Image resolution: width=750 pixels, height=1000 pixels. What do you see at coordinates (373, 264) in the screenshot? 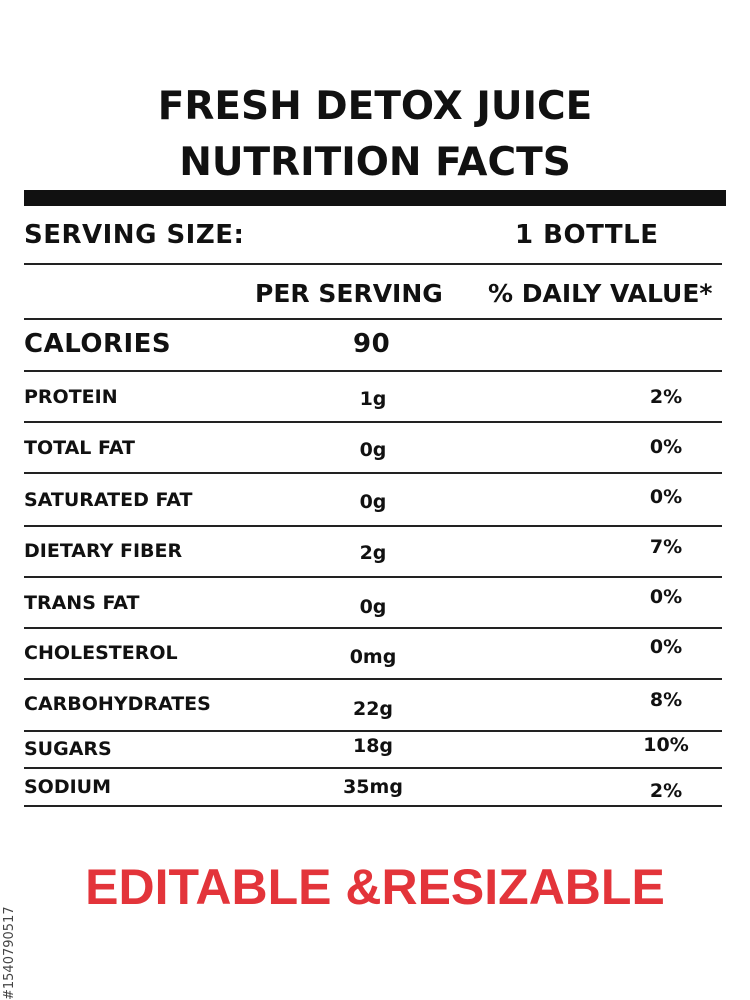
I see `serving-divider` at bounding box center [373, 264].